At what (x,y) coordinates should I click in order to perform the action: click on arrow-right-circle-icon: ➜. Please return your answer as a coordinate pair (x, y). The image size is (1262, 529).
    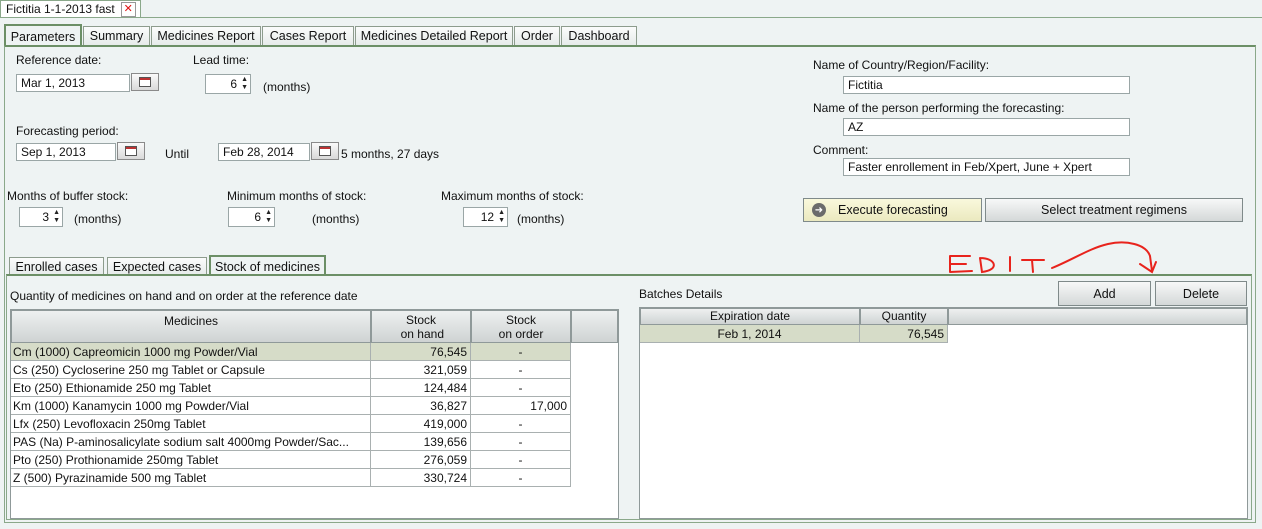
    Looking at the image, I should click on (819, 210).